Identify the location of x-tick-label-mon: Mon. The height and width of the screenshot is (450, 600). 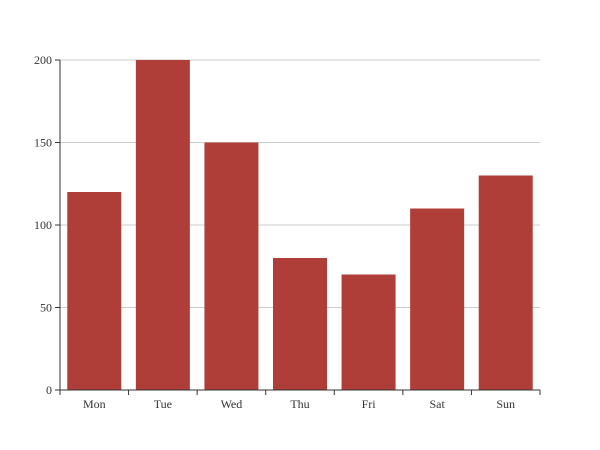
(94, 404).